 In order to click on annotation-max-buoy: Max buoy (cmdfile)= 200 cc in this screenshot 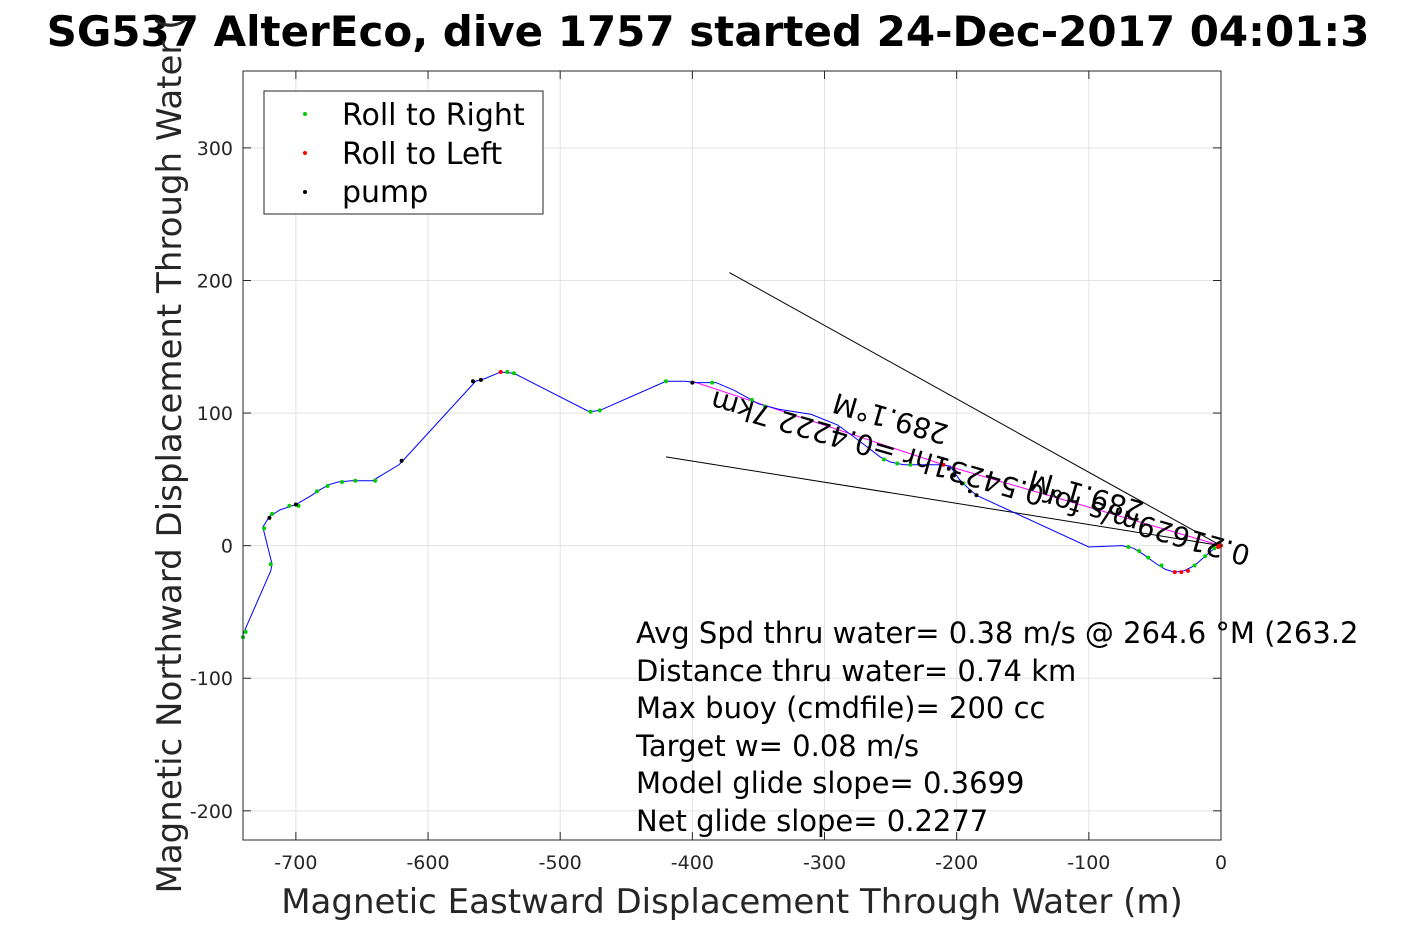, I will do `click(840, 708)`.